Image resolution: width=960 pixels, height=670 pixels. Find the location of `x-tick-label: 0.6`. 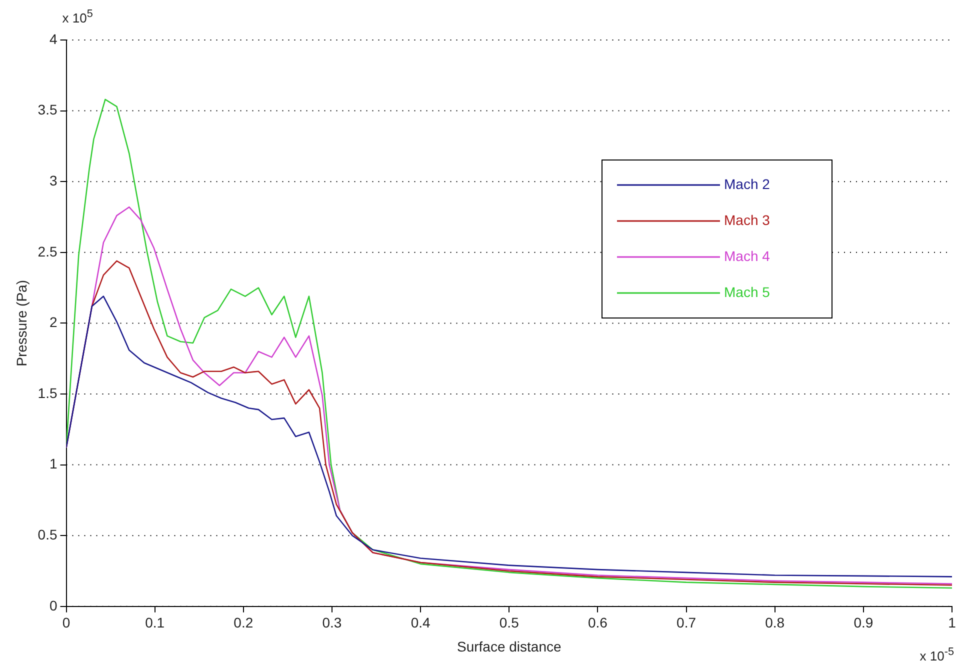

x-tick-label: 0.6 is located at coordinates (598, 622).